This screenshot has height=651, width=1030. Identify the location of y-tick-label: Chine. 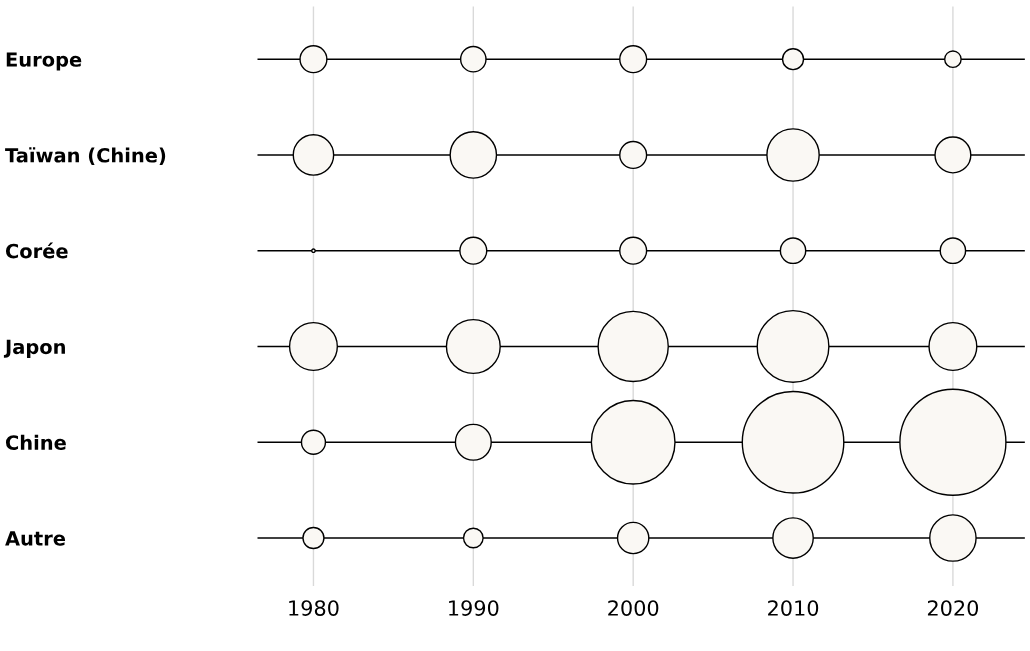
(35, 442).